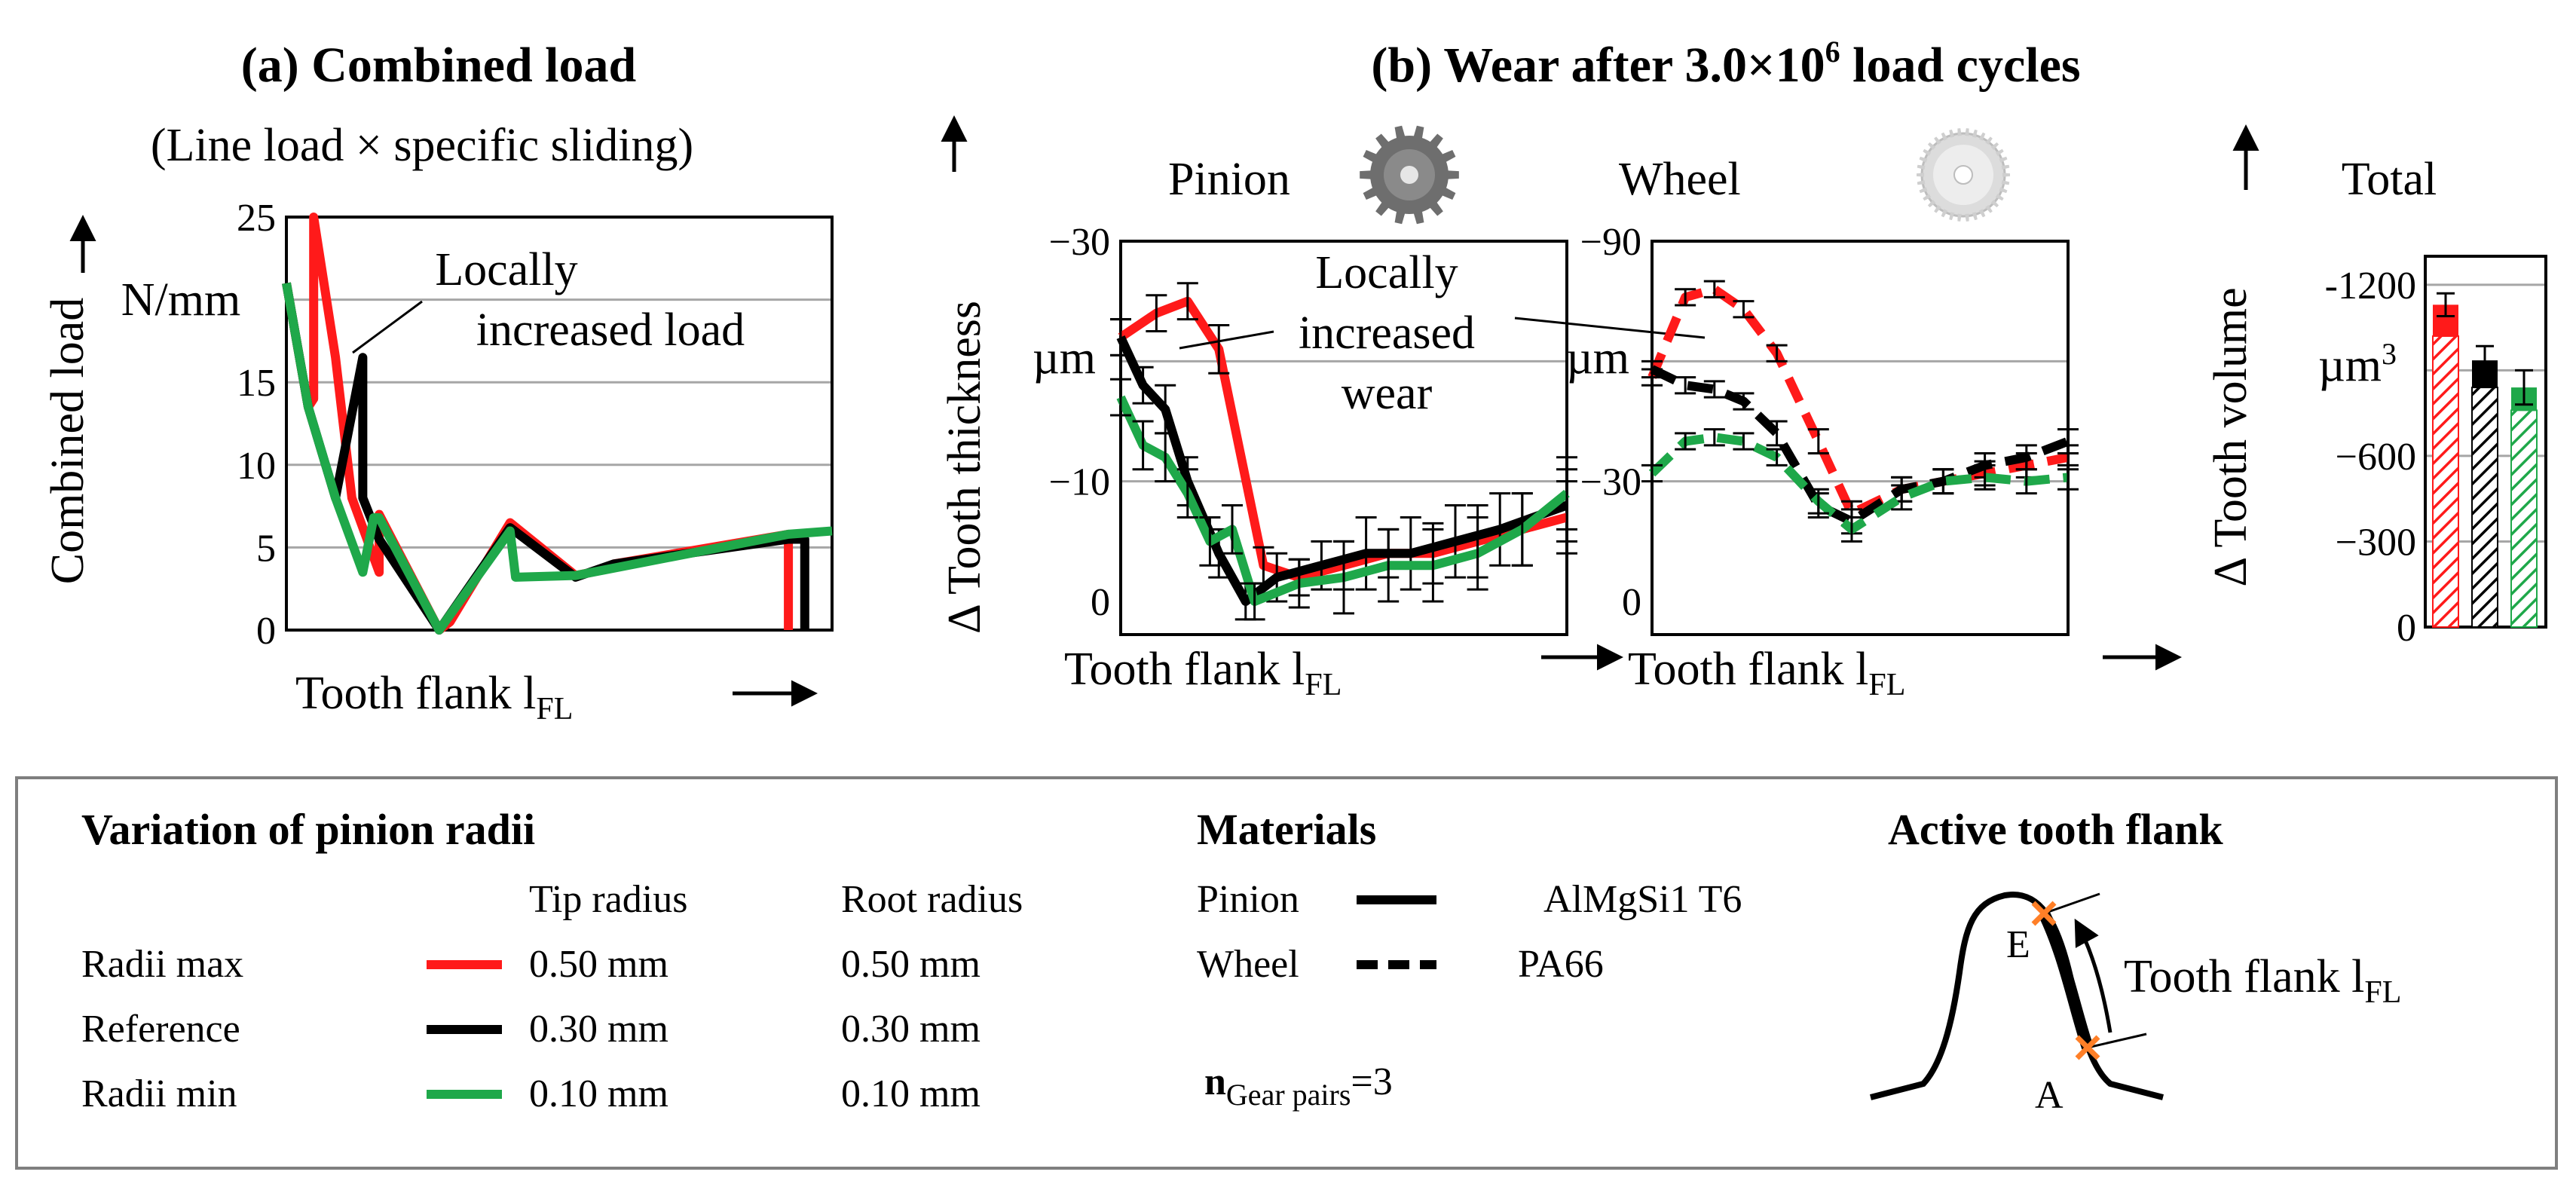  Describe the element at coordinates (2230, 436) in the screenshot. I see `total-ylabel: Δ Tooth volume` at that location.